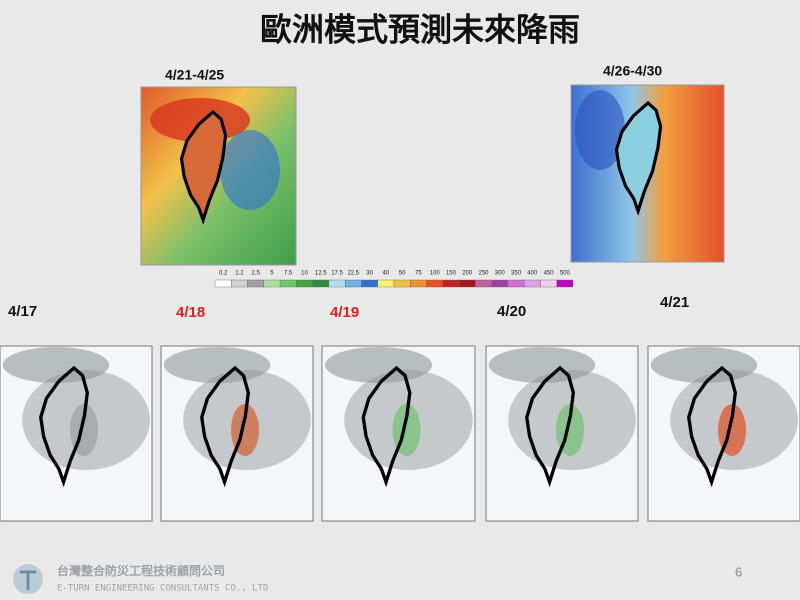 Image resolution: width=800 pixels, height=600 pixels. Describe the element at coordinates (565, 274) in the screenshot. I see `colorbar-label: 500` at that location.